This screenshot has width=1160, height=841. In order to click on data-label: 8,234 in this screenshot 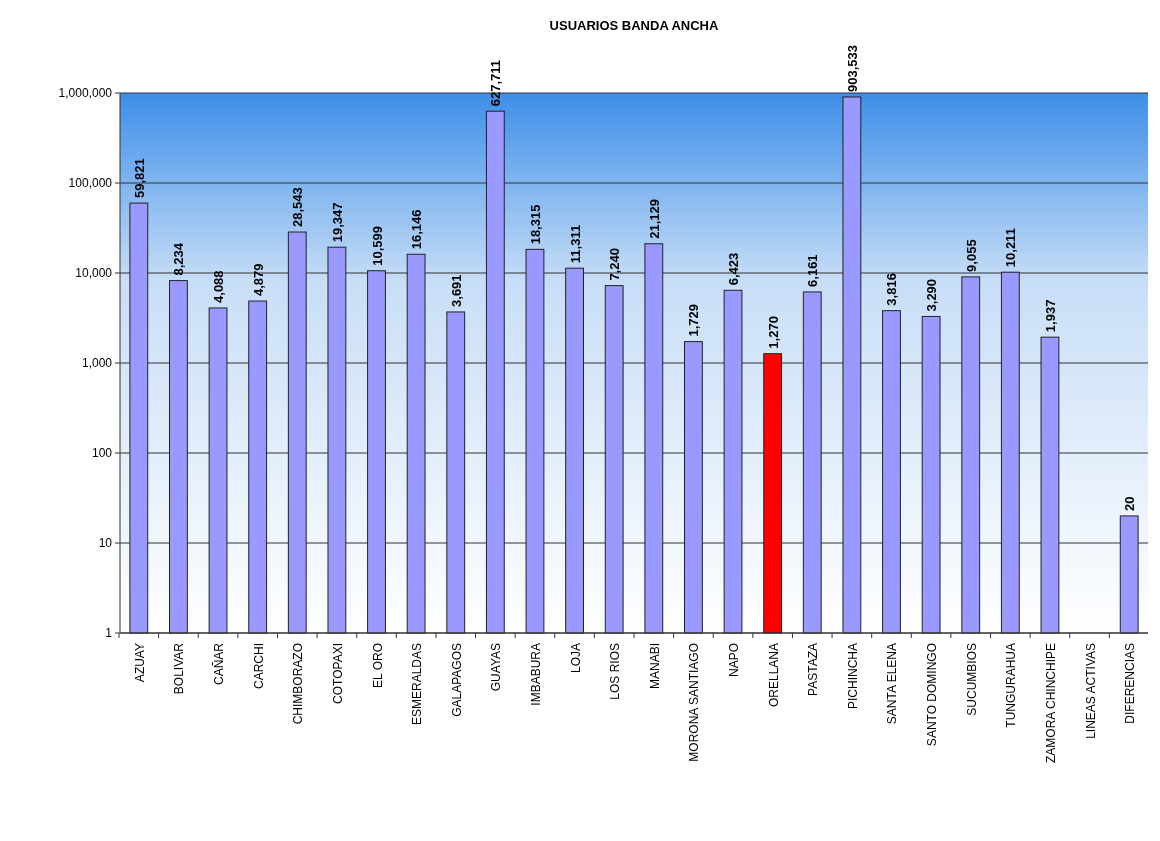, I will do `click(179, 259)`.